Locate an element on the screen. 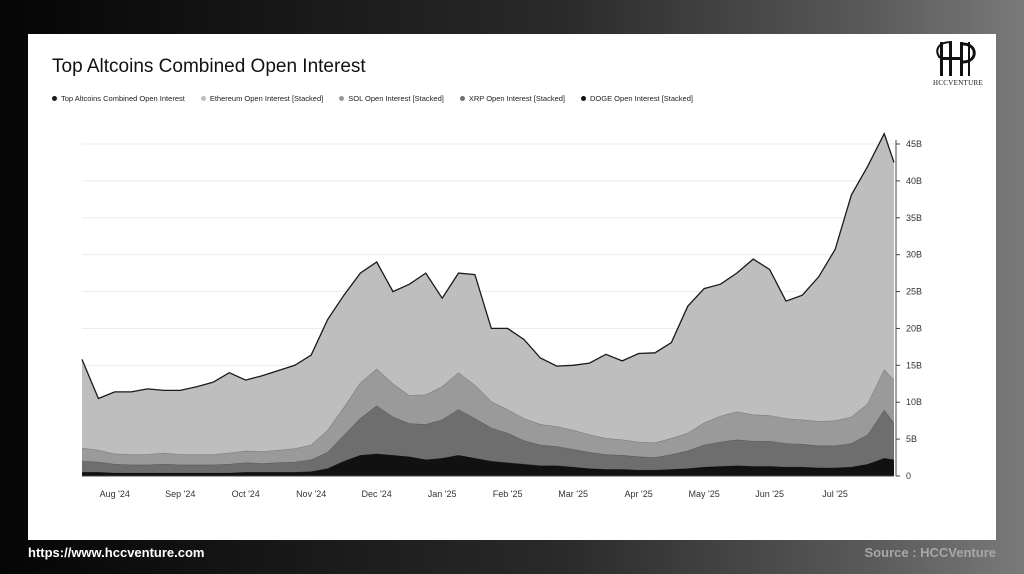  y-tick-label: 45B is located at coordinates (914, 144).